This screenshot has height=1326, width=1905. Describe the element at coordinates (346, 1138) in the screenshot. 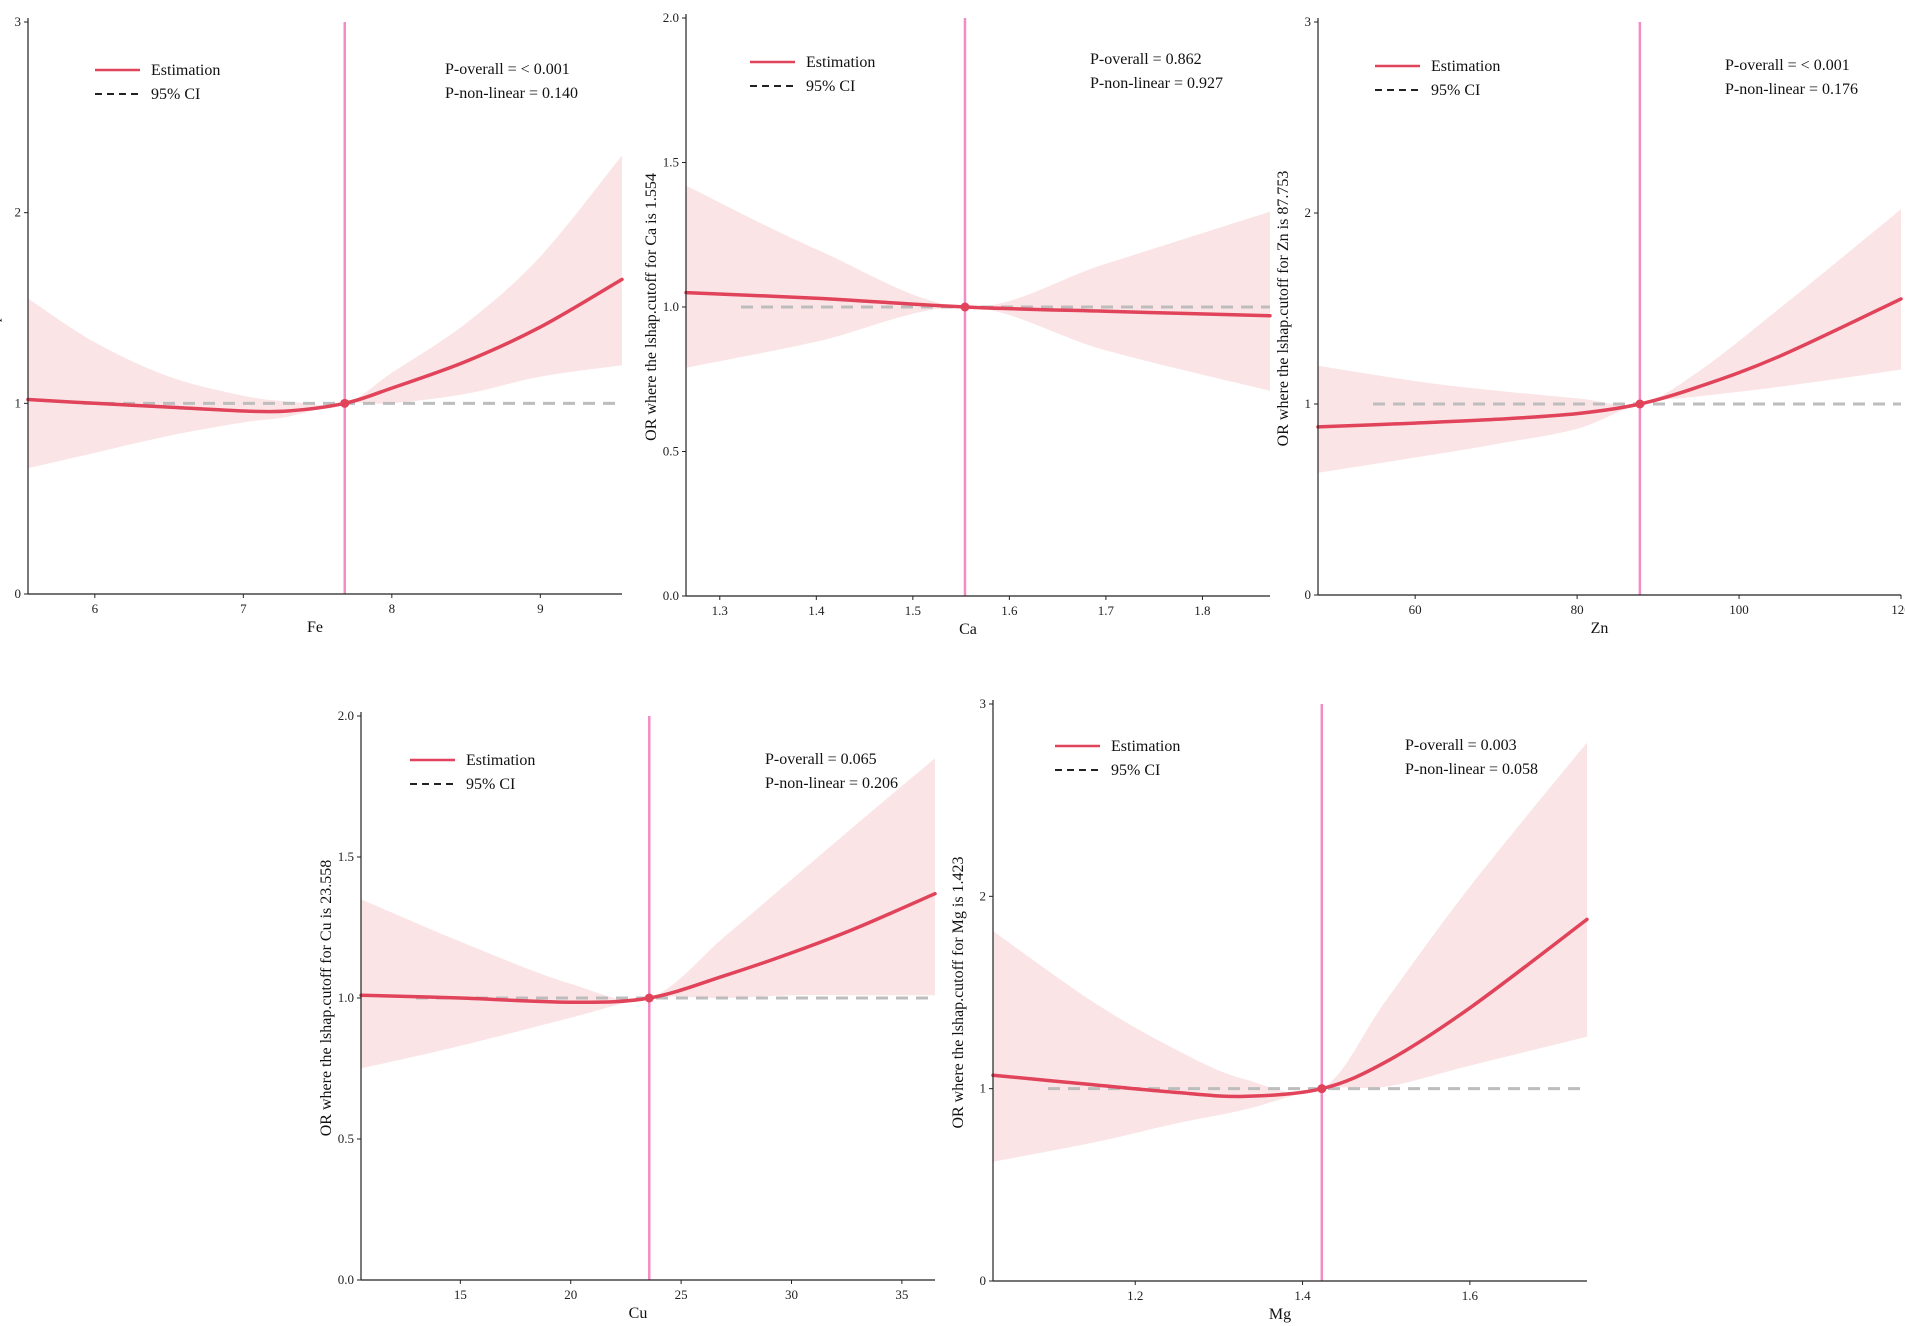

I see `y-tick-label-cu: 0.5` at that location.